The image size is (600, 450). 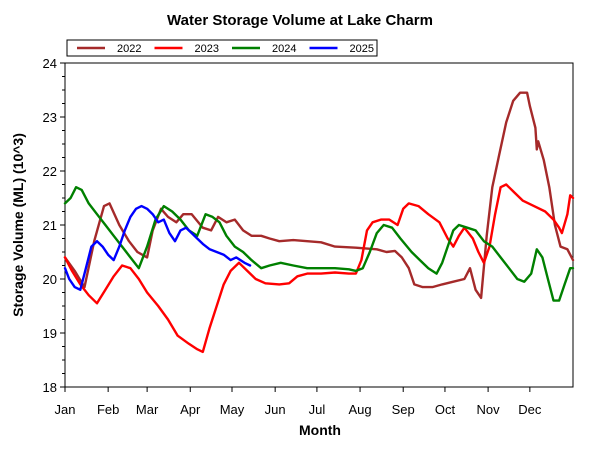 What do you see at coordinates (232, 409) in the screenshot?
I see `x-tick-label-may: May` at bounding box center [232, 409].